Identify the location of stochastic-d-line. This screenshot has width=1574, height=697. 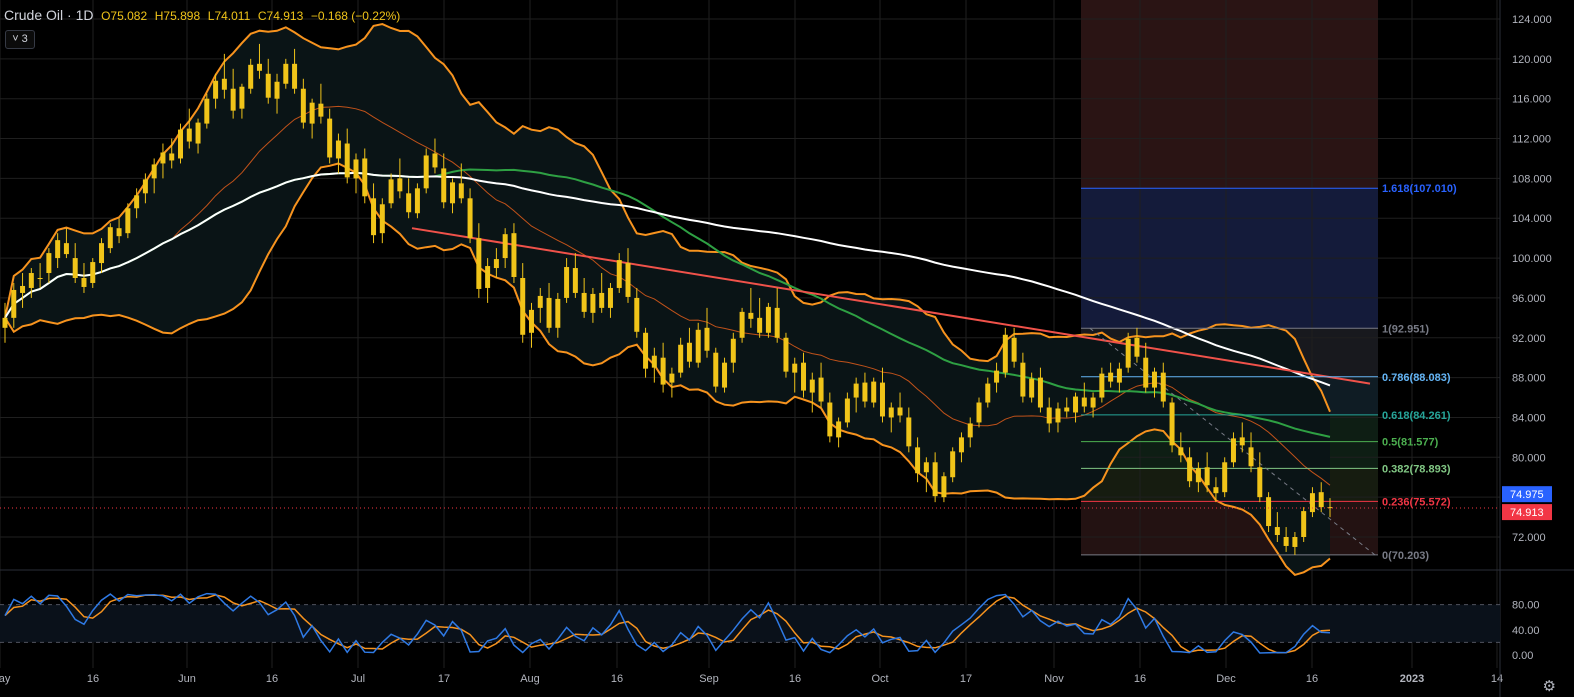
(667, 624).